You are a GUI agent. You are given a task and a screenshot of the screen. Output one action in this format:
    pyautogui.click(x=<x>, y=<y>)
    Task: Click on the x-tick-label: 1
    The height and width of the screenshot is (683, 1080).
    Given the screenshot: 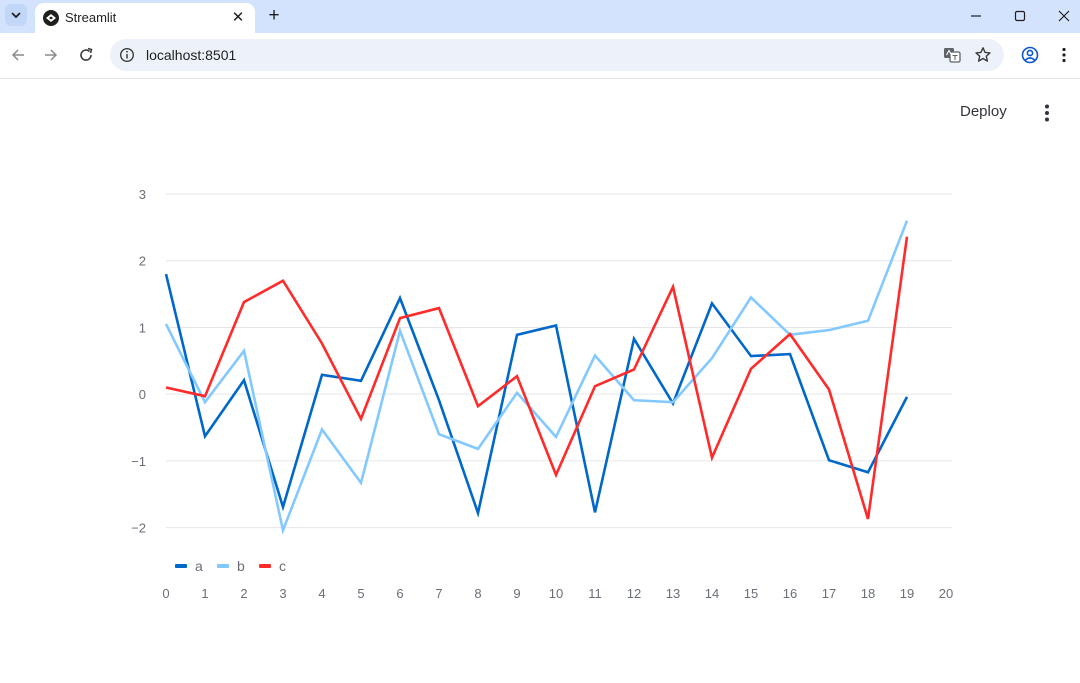 What is the action you would take?
    pyautogui.click(x=204, y=593)
    